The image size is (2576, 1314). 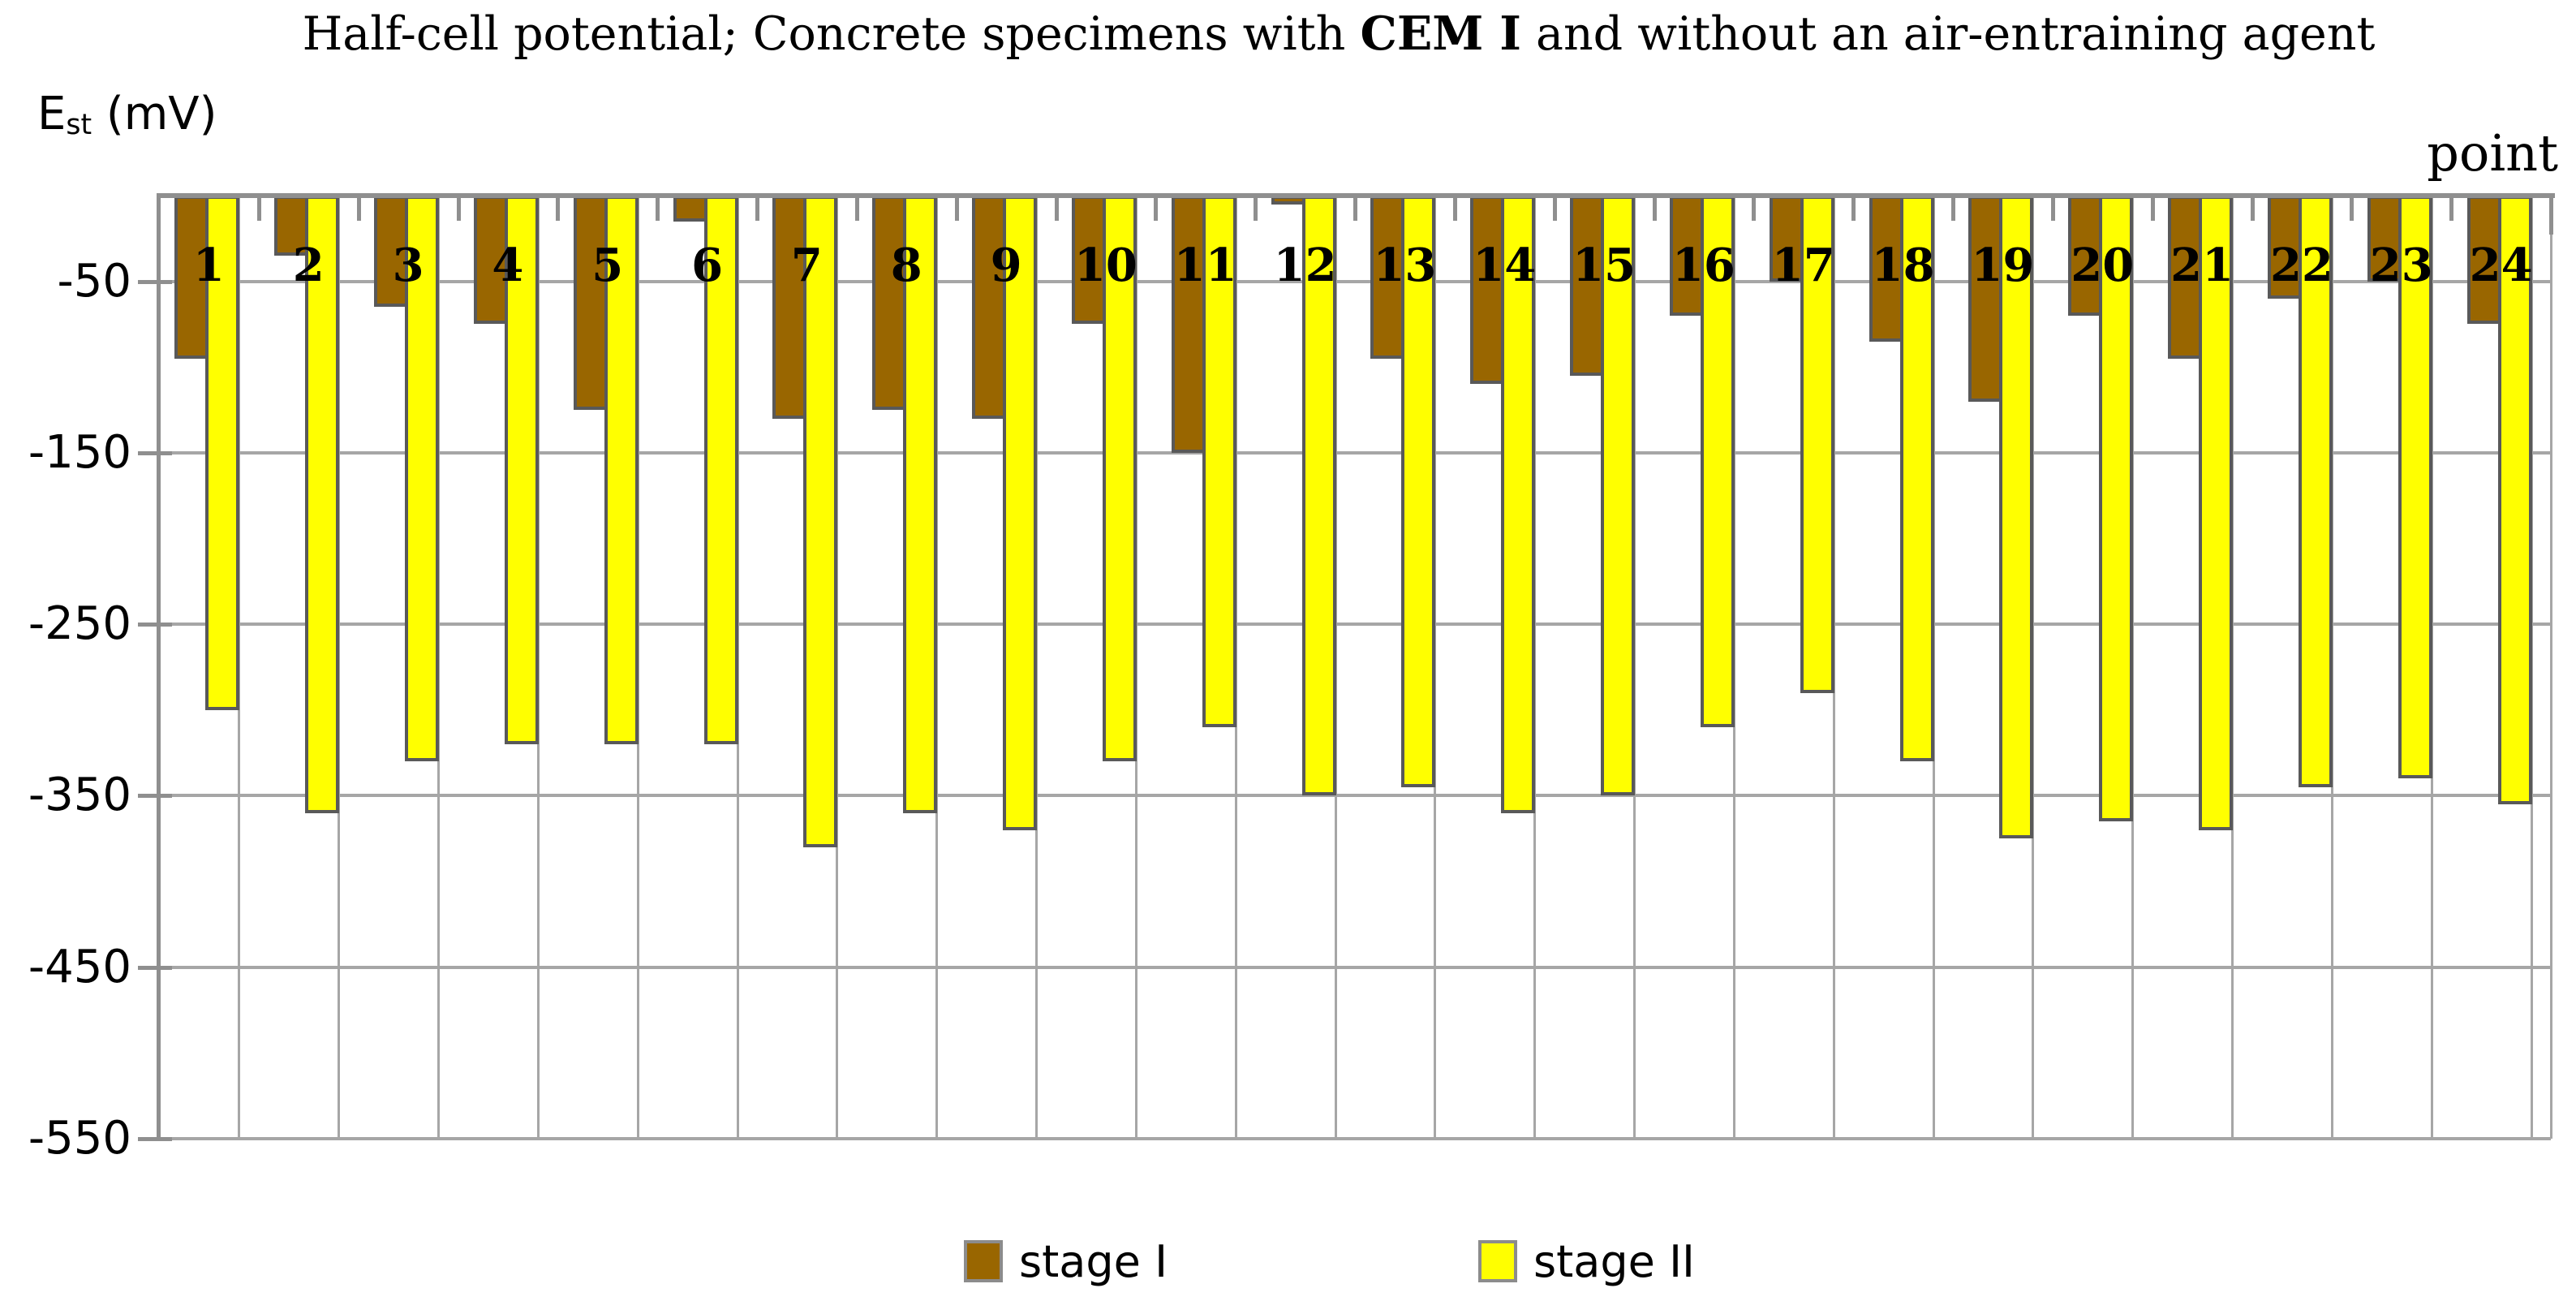 I want to click on plot-right-border, so click(x=2551, y=667).